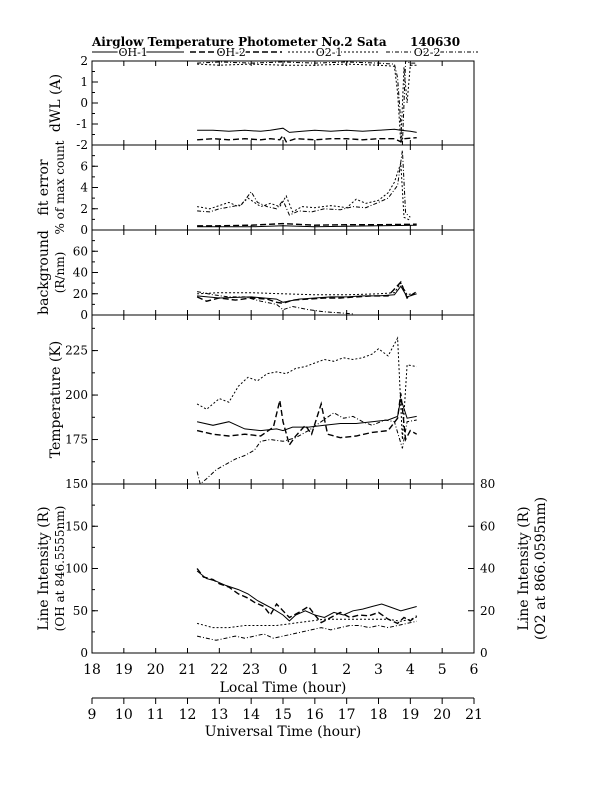 The width and height of the screenshot is (612, 792). What do you see at coordinates (219, 670) in the screenshot?
I see `x-tick-label-local: 22` at bounding box center [219, 670].